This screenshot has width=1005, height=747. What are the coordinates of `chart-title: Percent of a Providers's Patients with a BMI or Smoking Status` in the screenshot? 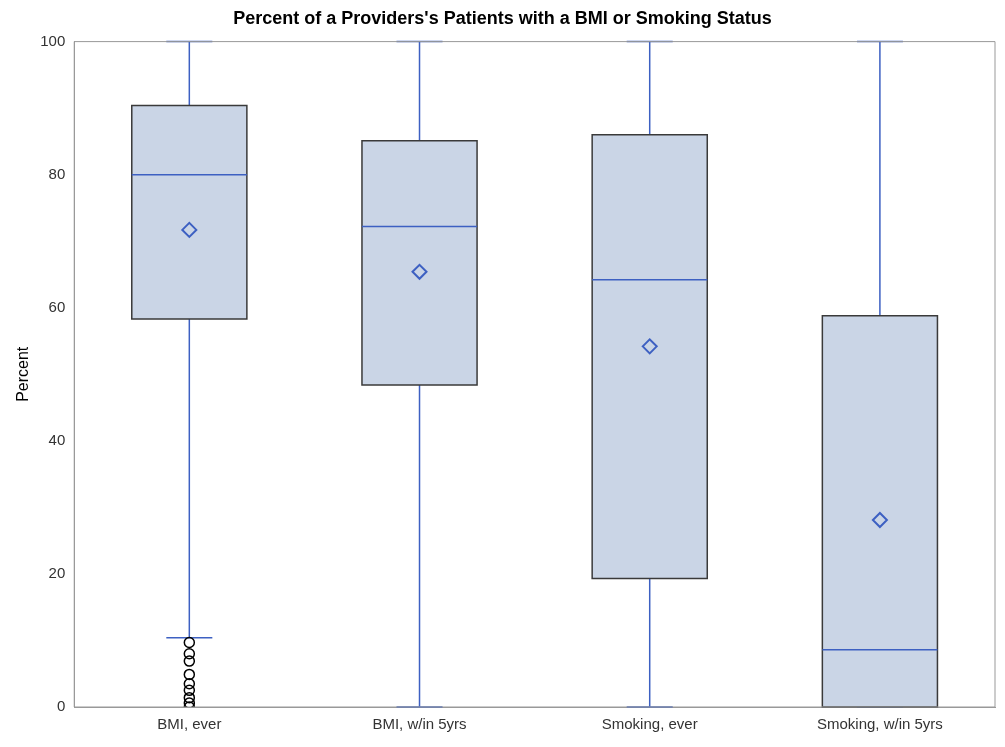 It's located at (502, 17).